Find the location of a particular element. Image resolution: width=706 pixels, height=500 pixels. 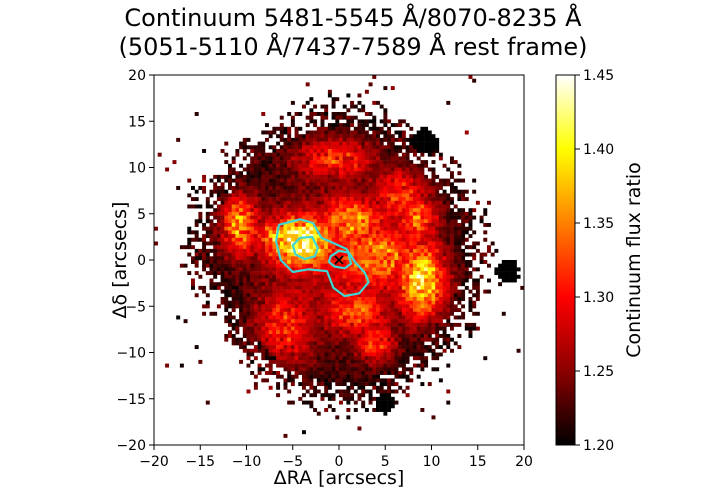

y-tick-label: −5 is located at coordinates (135, 307).